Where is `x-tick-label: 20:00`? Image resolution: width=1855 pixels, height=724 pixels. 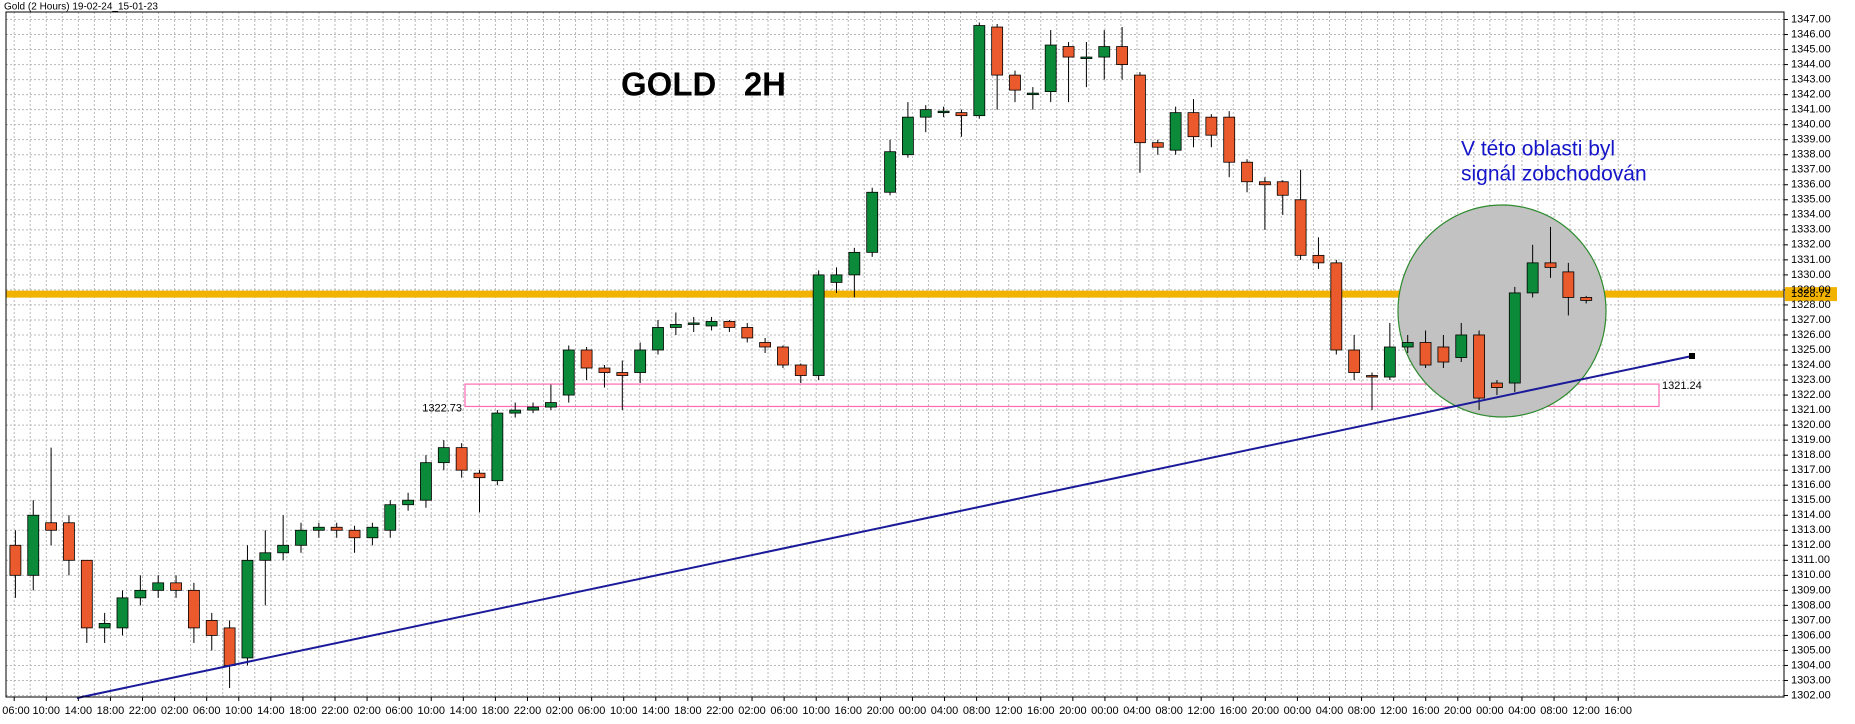 x-tick-label: 20:00 is located at coordinates (1073, 711).